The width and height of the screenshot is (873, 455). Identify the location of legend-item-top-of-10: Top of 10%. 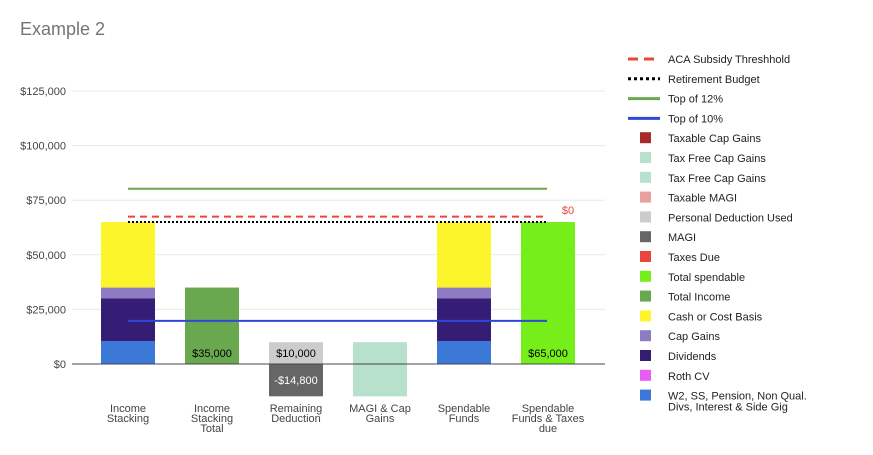
(675, 119).